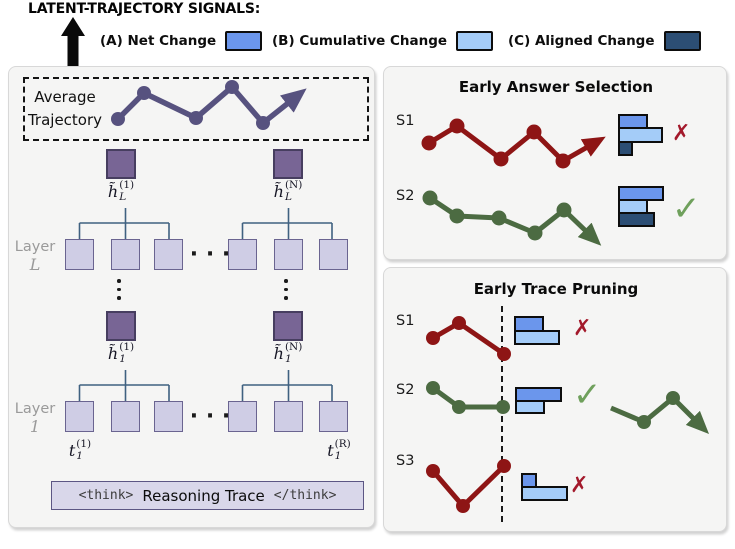 The width and height of the screenshot is (735, 549). Describe the element at coordinates (288, 326) in the screenshot. I see `hidden-state-square-h1N` at that location.